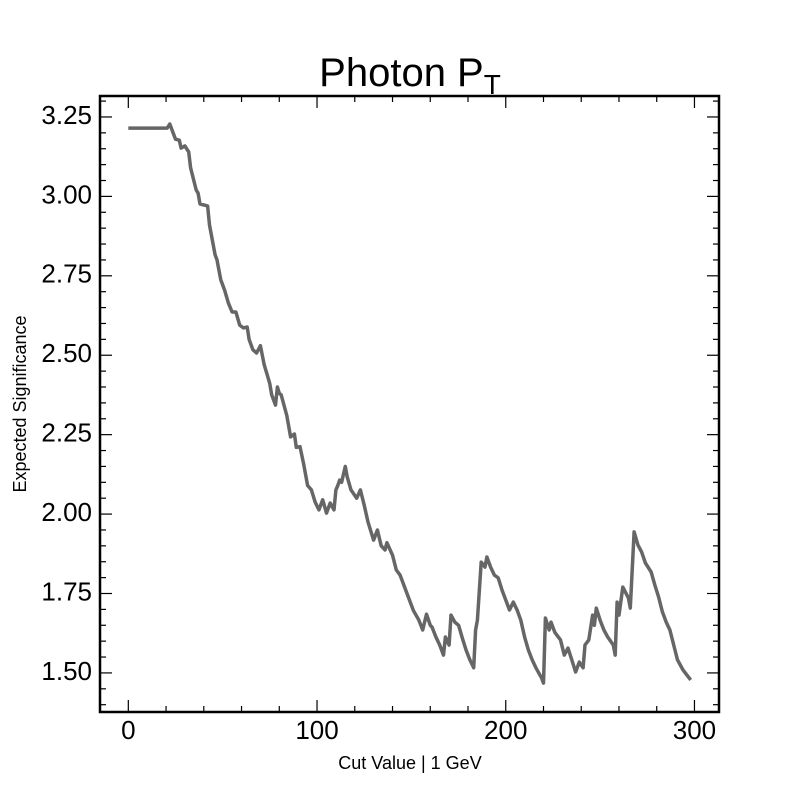 The height and width of the screenshot is (805, 800). What do you see at coordinates (66, 274) in the screenshot?
I see `y-tick-label: 2.75` at bounding box center [66, 274].